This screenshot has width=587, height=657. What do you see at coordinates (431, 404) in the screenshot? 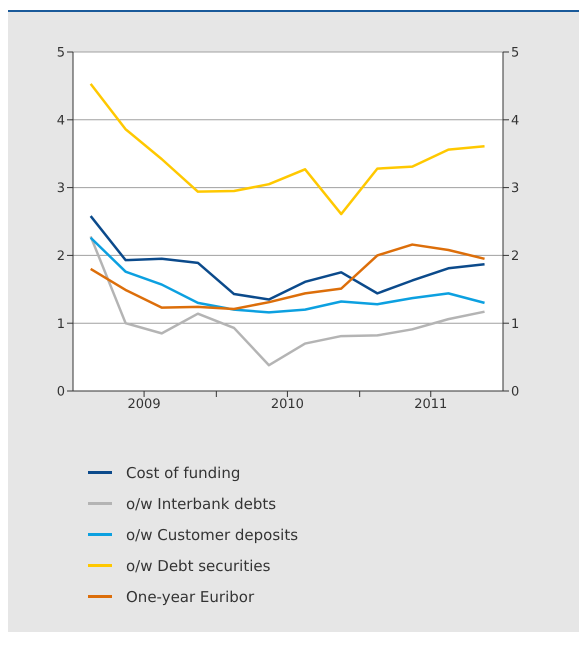
I see `x-tick-label: 2011` at bounding box center [431, 404].